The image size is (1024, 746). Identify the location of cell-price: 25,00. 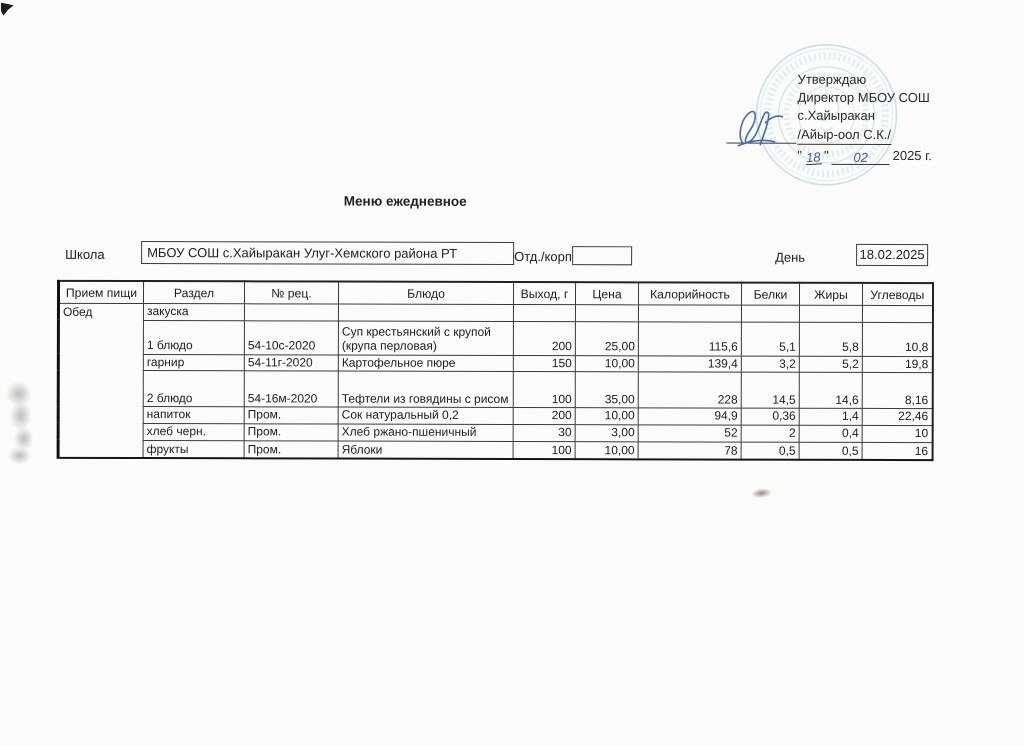
(607, 338).